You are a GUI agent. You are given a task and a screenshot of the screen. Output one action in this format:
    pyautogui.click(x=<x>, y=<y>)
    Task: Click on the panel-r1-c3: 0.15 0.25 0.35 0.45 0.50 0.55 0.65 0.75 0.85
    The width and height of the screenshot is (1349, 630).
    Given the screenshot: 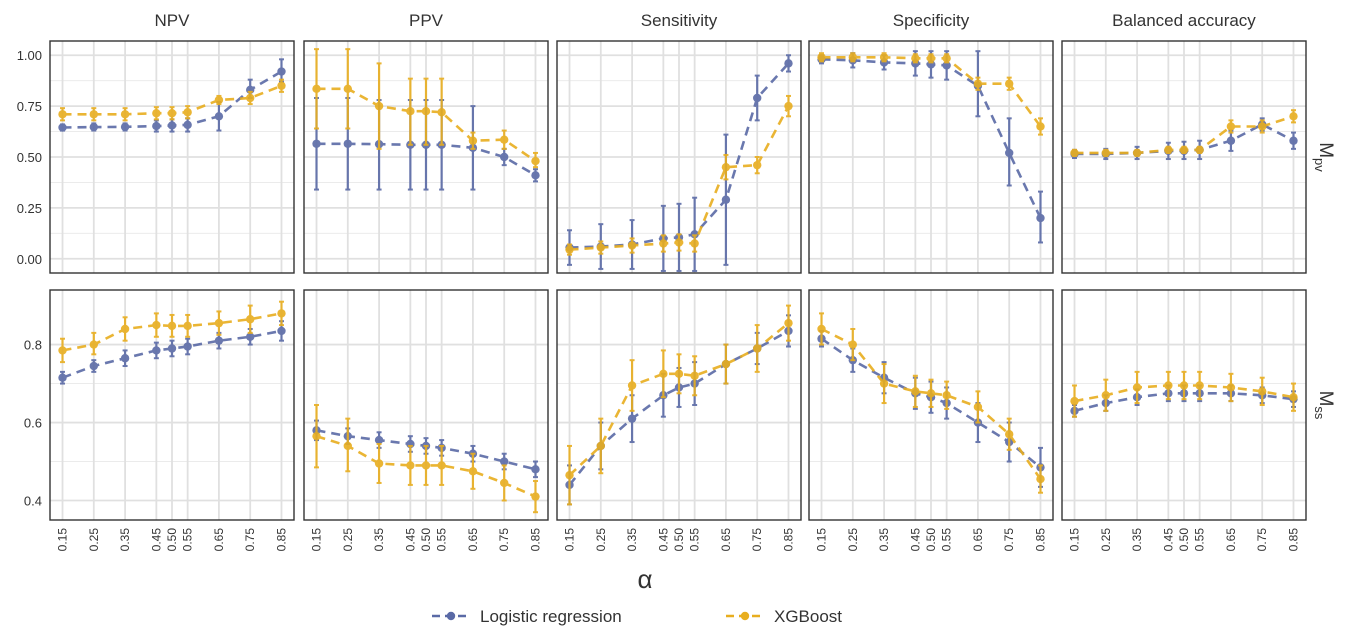 What is the action you would take?
    pyautogui.click(x=931, y=420)
    